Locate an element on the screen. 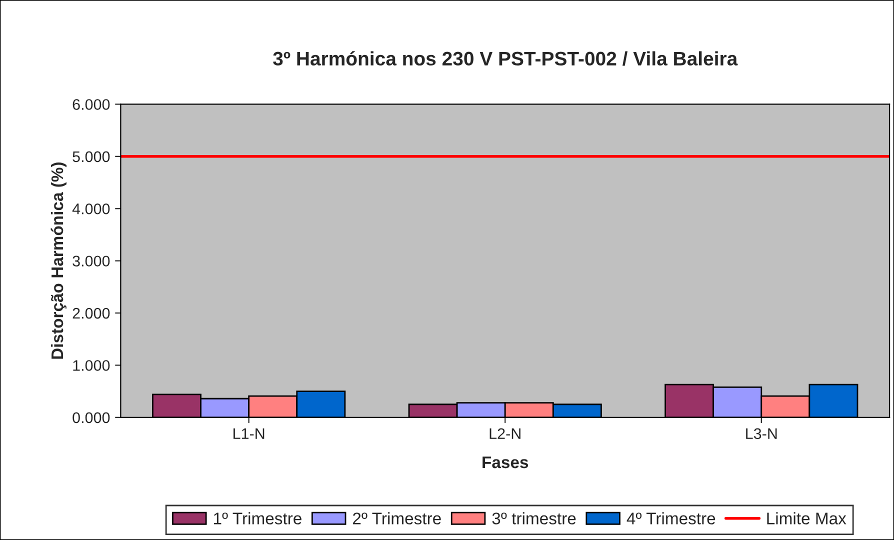 This screenshot has width=894, height=540. y-tick-label: 5.000 is located at coordinates (91, 156).